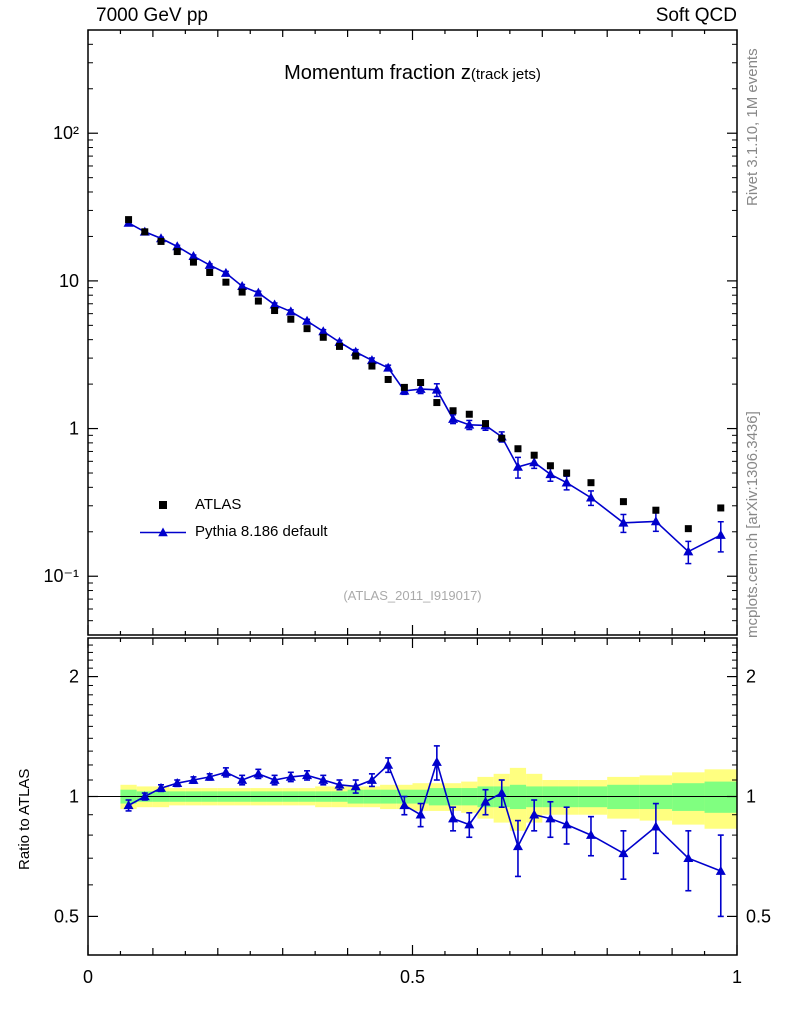 The height and width of the screenshot is (1024, 786). Describe the element at coordinates (66, 133) in the screenshot. I see `svg-text: 10²` at that location.